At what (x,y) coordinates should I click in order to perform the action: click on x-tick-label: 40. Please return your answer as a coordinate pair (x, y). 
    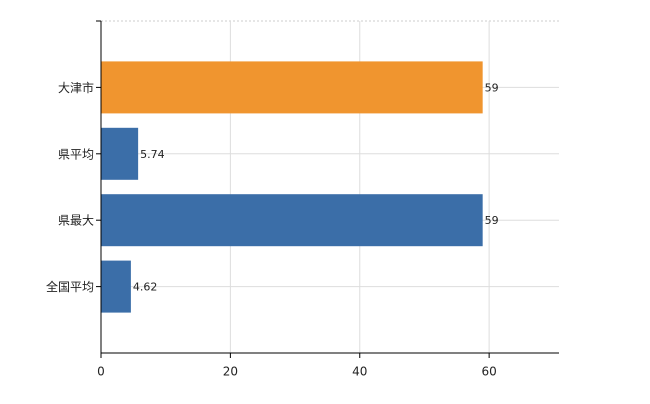
    Looking at the image, I should click on (359, 372).